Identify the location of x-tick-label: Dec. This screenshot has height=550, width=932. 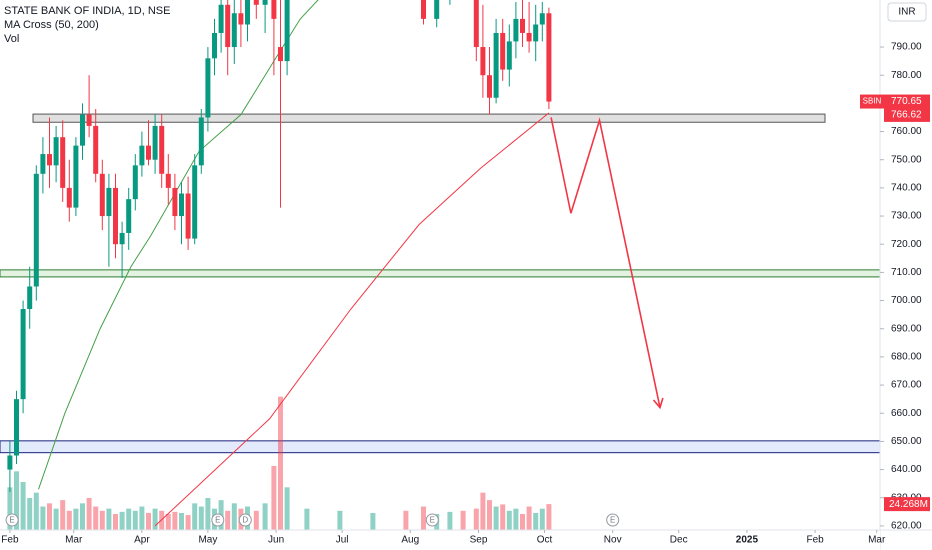
(679, 540).